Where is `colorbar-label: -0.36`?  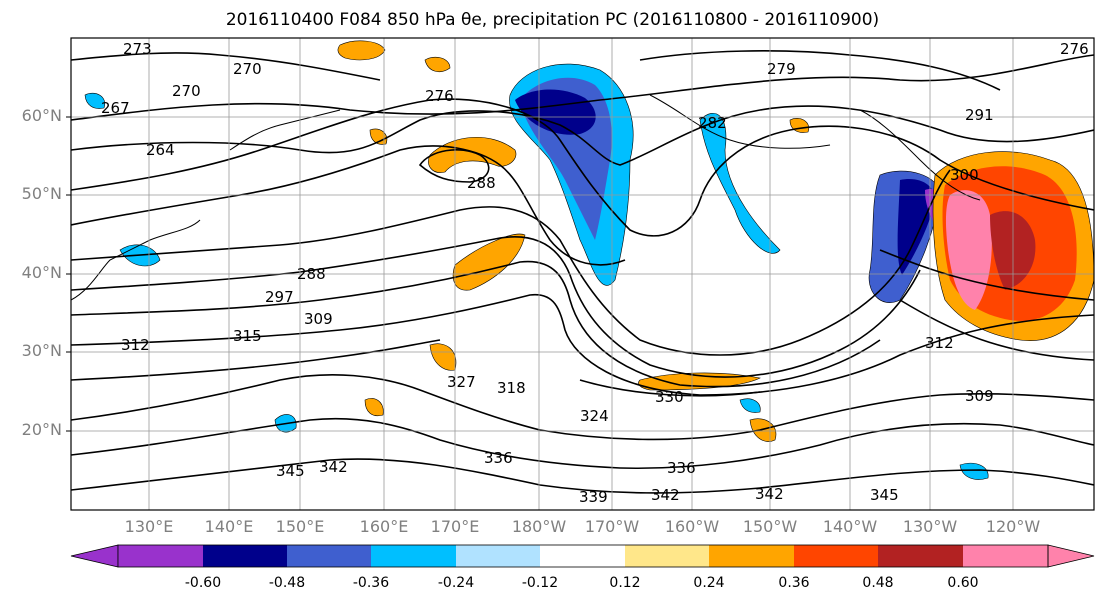
colorbar-label: -0.36 is located at coordinates (371, 583).